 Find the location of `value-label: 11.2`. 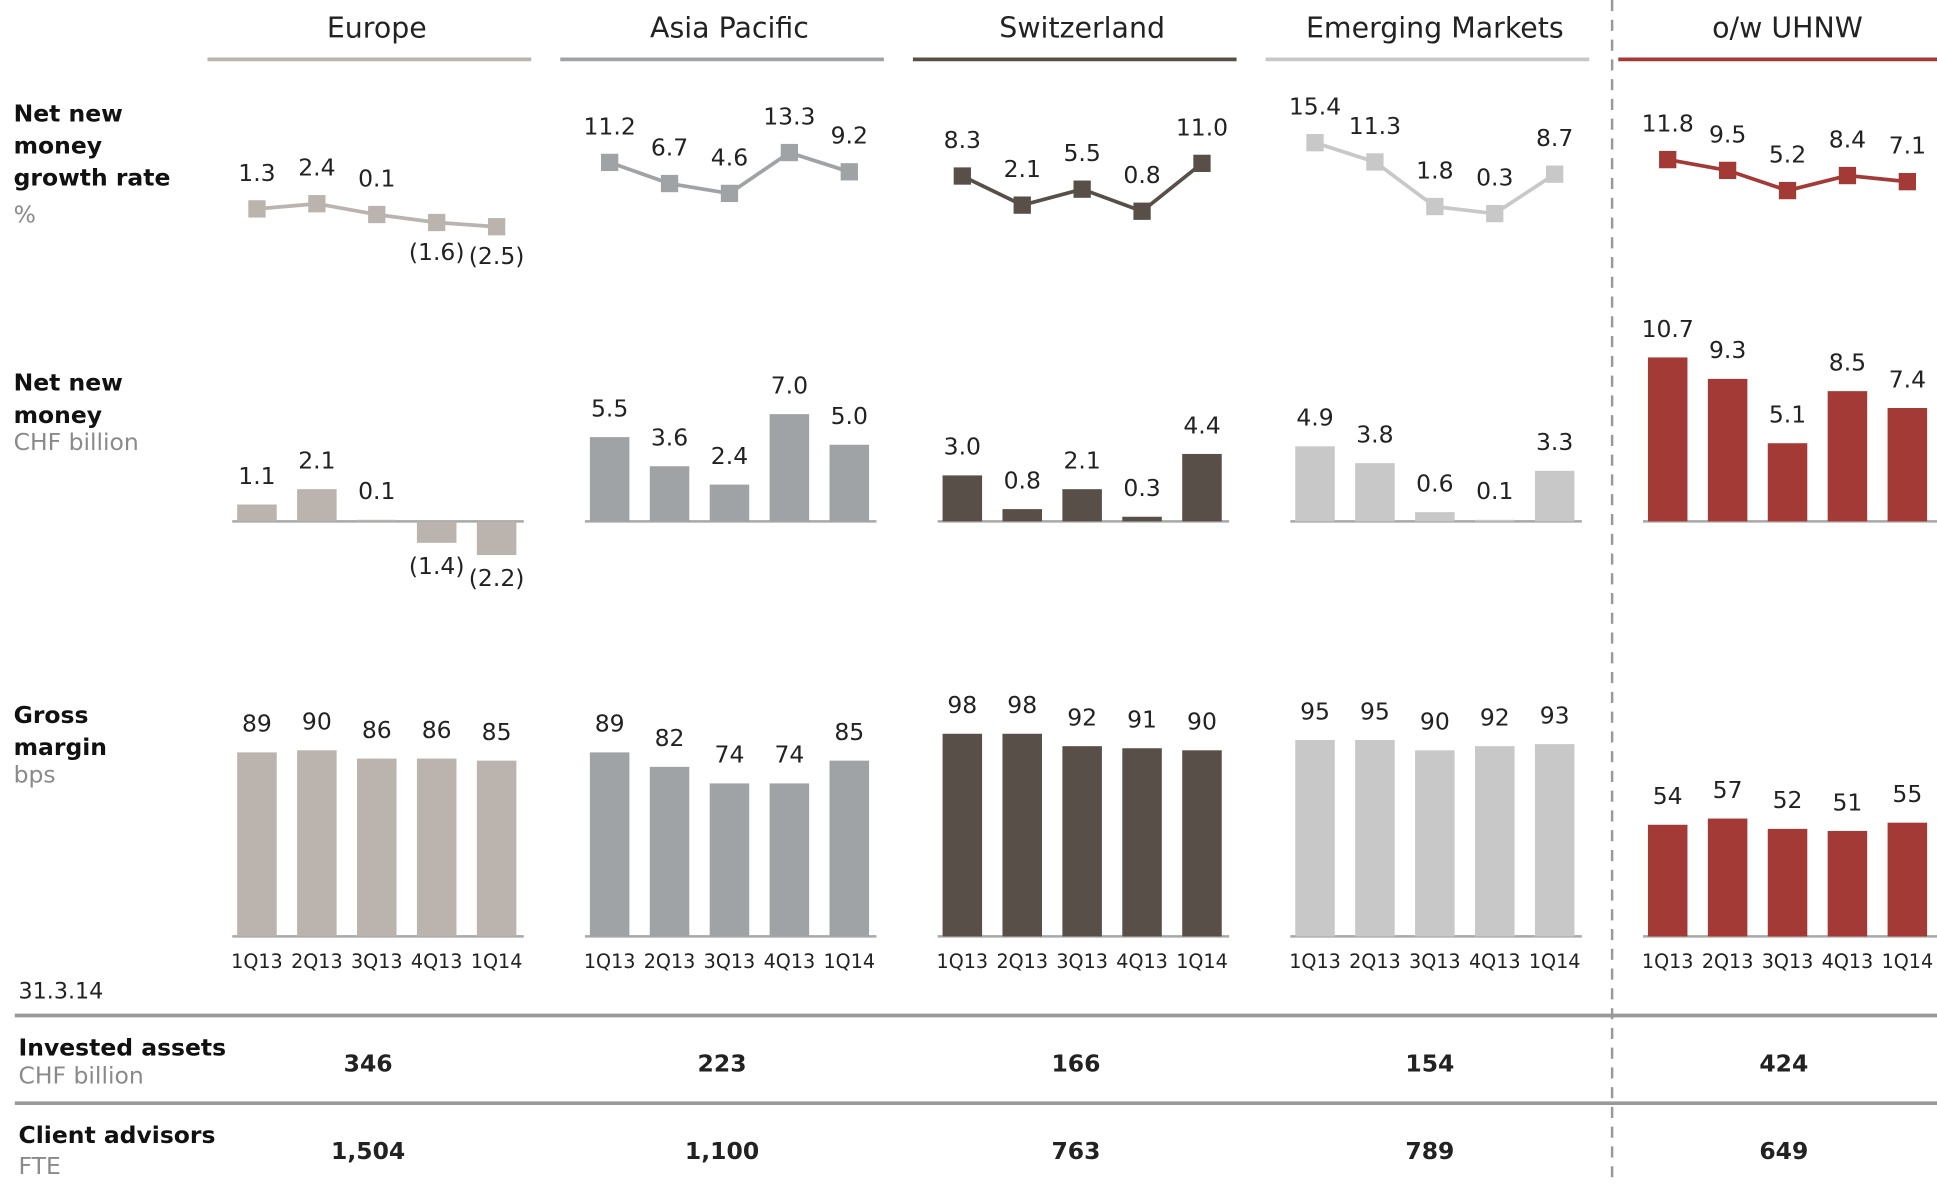

value-label: 11.2 is located at coordinates (610, 126).